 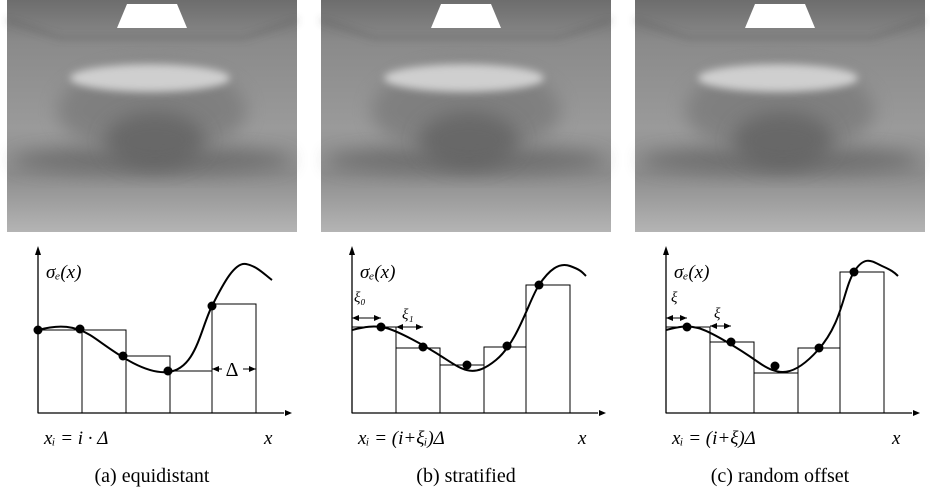 What do you see at coordinates (232, 370) in the screenshot?
I see `spacing-label: Δ` at bounding box center [232, 370].